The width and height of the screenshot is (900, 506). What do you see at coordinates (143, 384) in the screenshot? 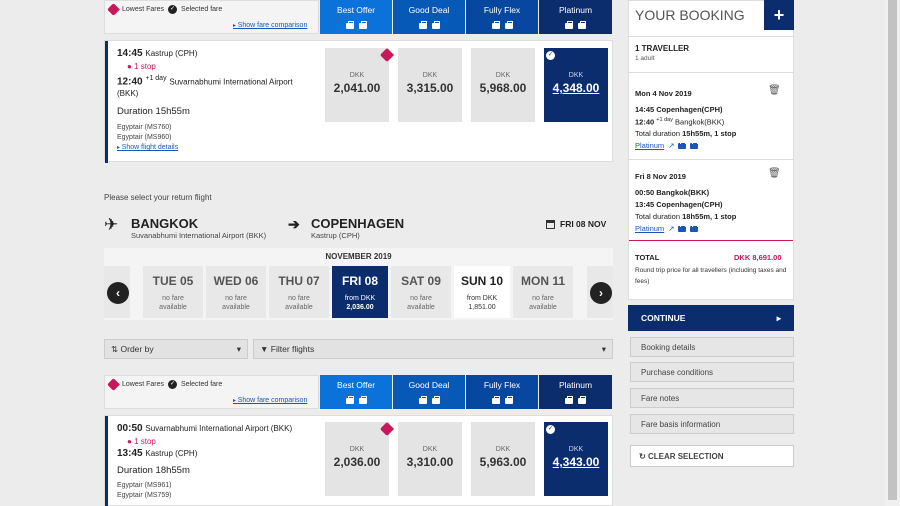
I see `legend-lowest-label: Lowest Fares` at bounding box center [143, 384].